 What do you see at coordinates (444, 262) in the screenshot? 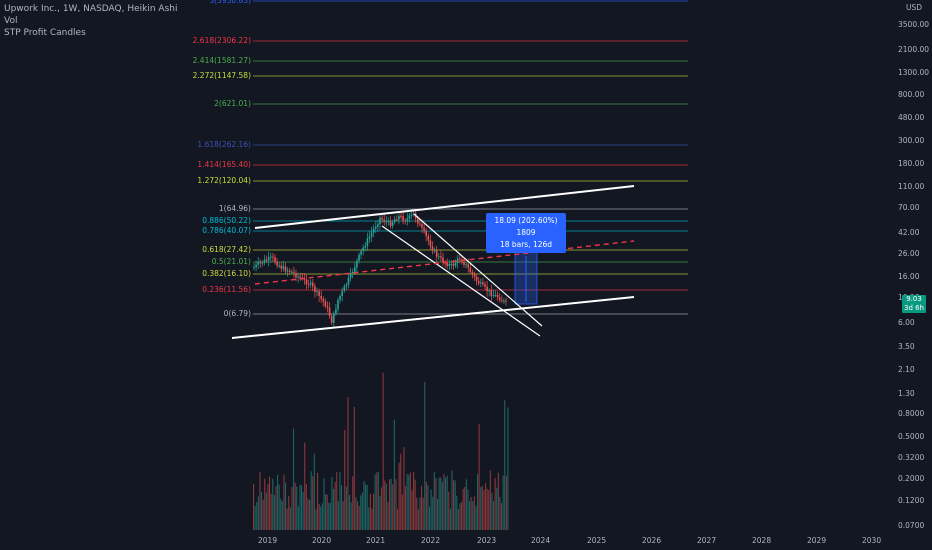
I see `dashed-midline` at bounding box center [444, 262].